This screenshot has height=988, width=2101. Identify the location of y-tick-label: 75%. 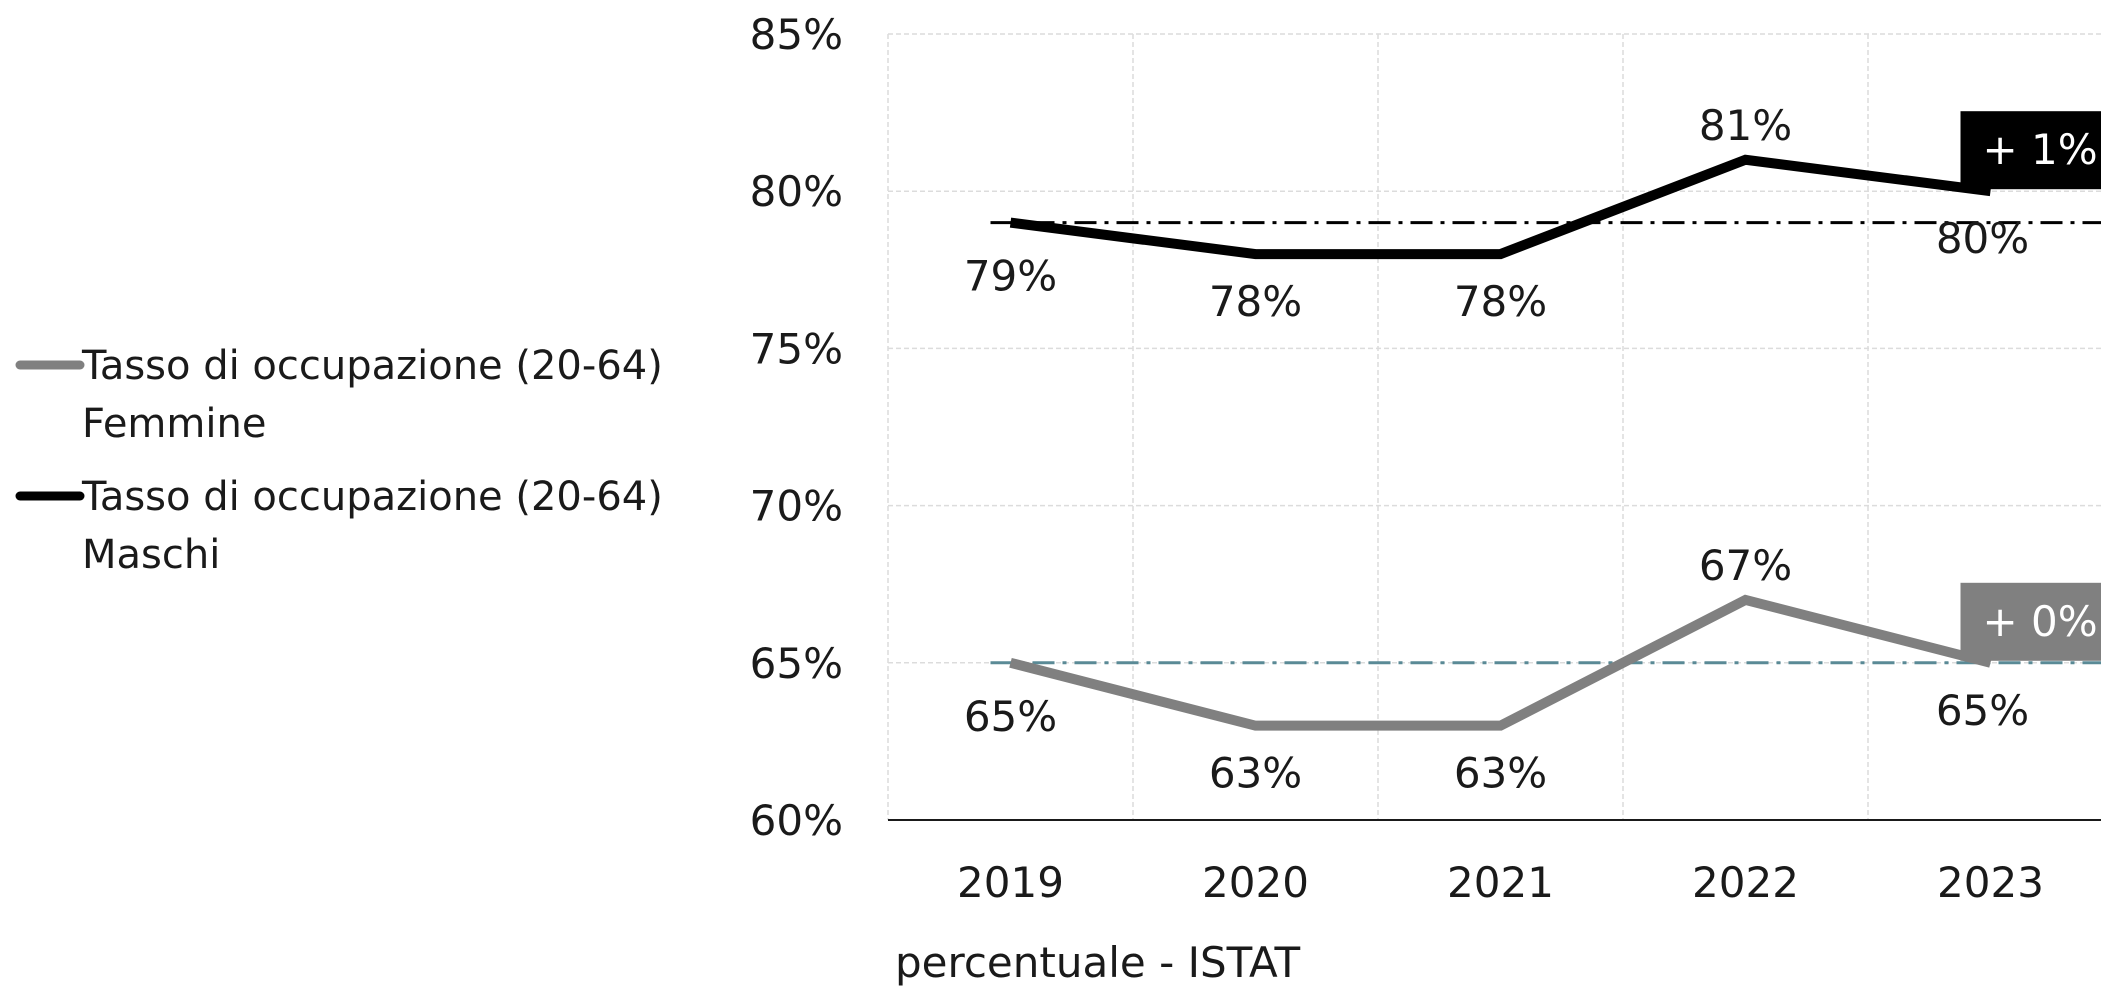
(796, 348).